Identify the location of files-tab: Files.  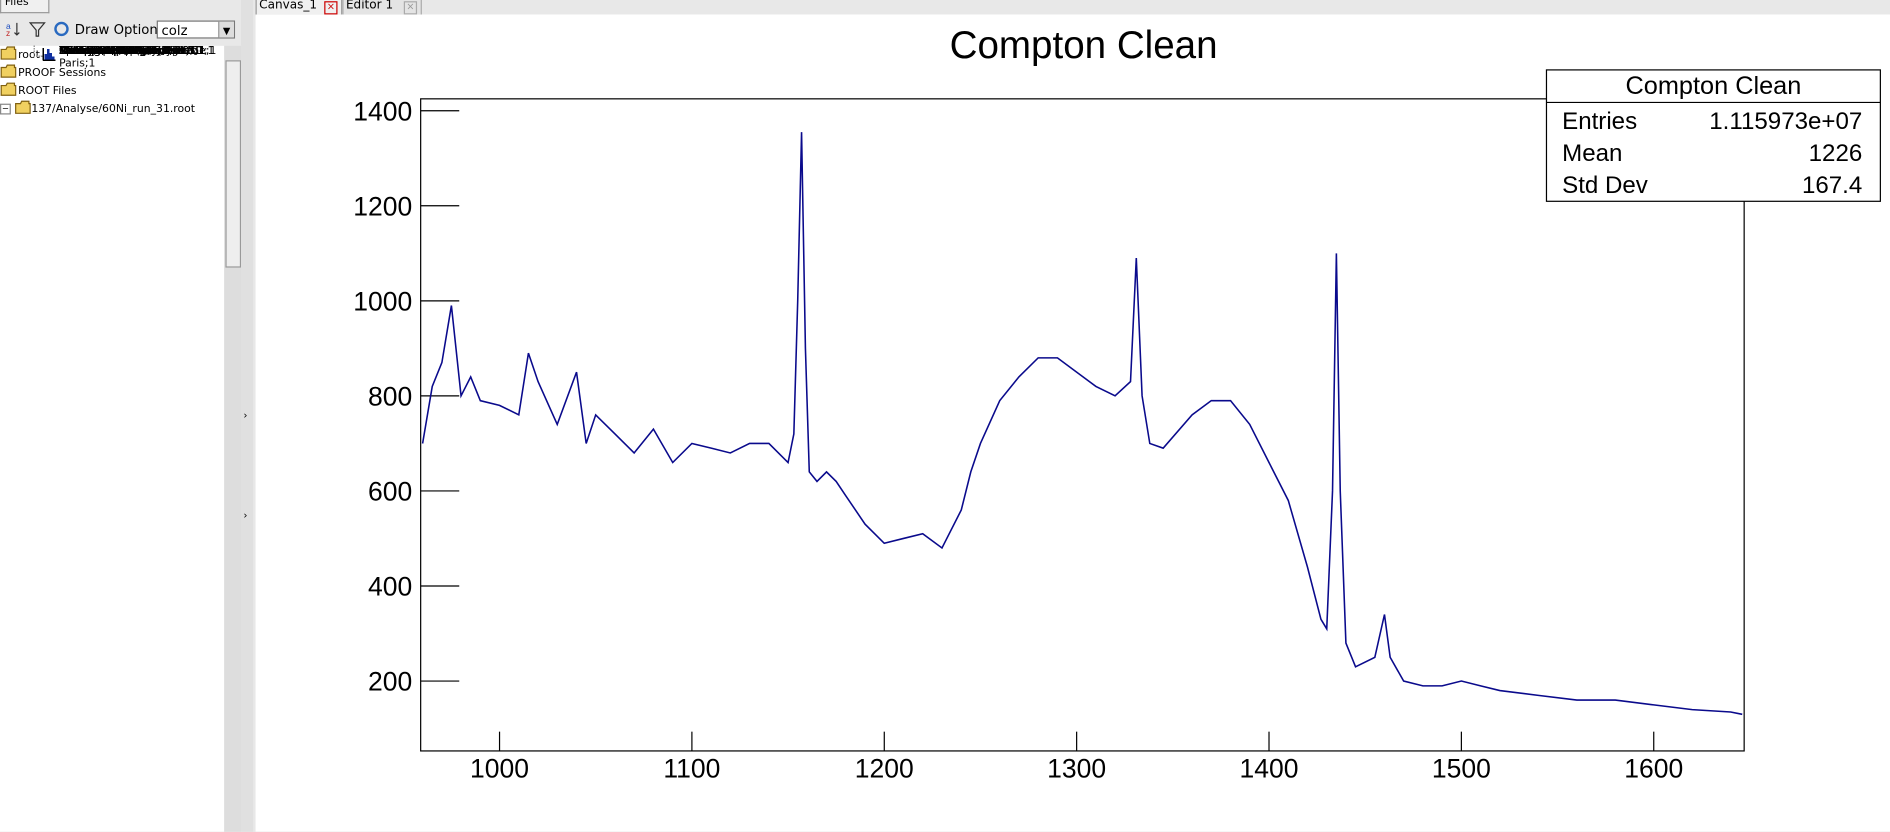
(25, 7).